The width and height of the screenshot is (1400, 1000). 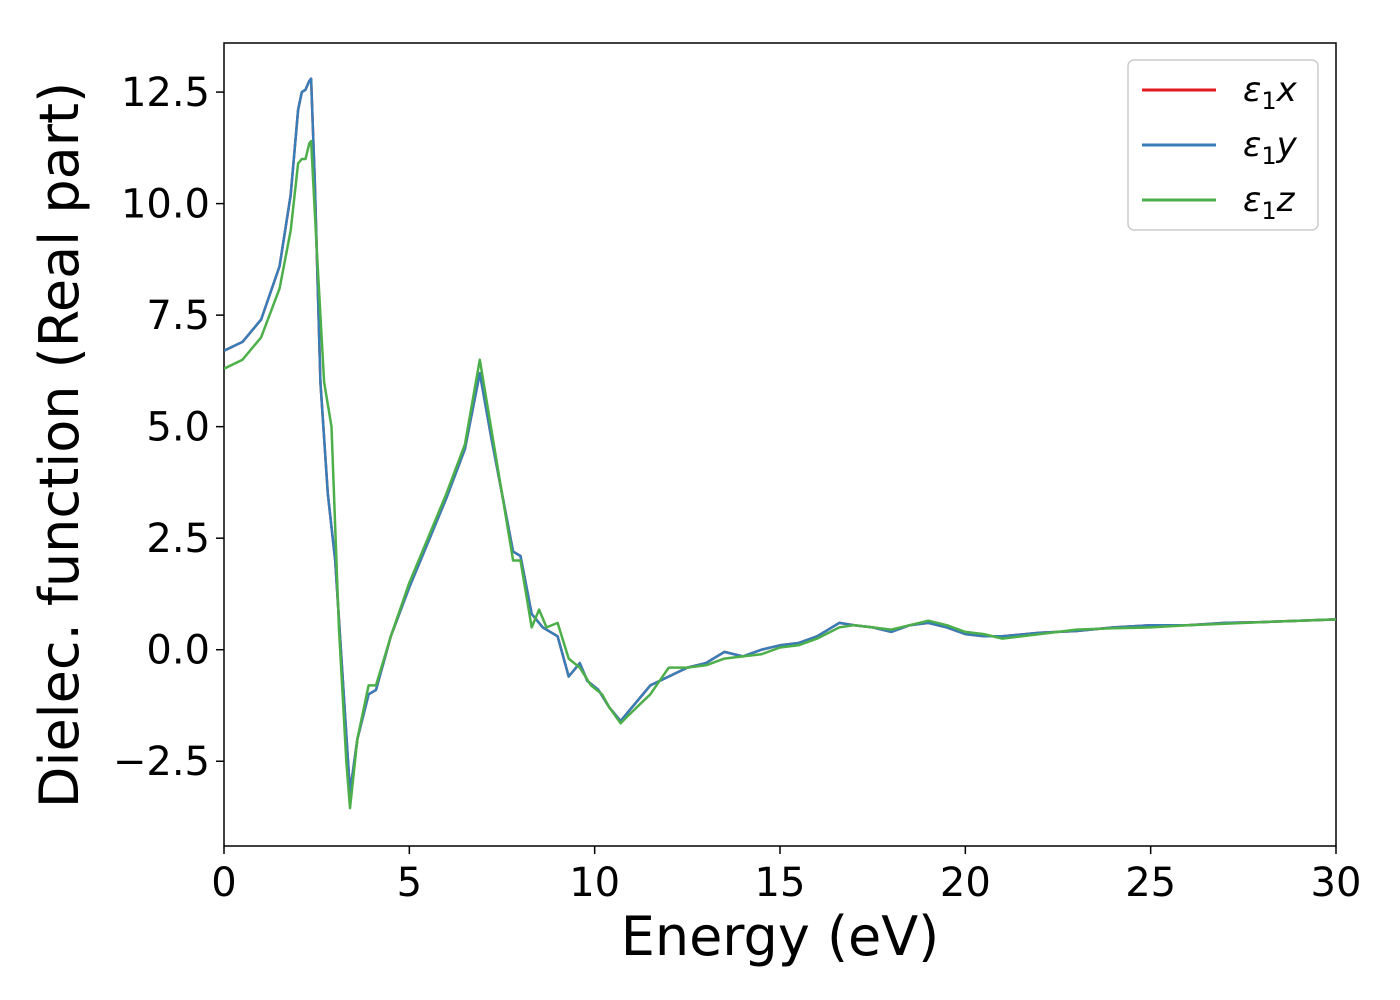 What do you see at coordinates (1150, 883) in the screenshot?
I see `x-tick-label: 25` at bounding box center [1150, 883].